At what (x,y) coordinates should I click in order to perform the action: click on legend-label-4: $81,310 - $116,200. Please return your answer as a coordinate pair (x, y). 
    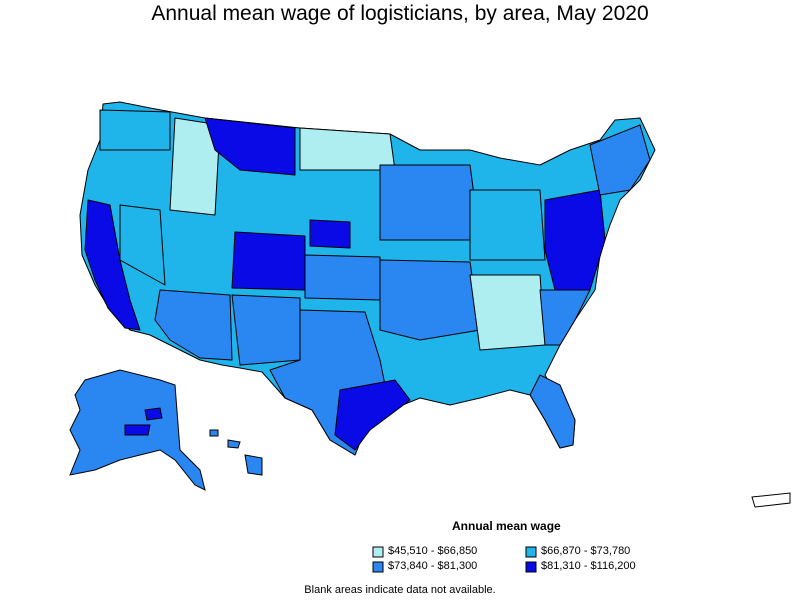
    Looking at the image, I should click on (588, 566).